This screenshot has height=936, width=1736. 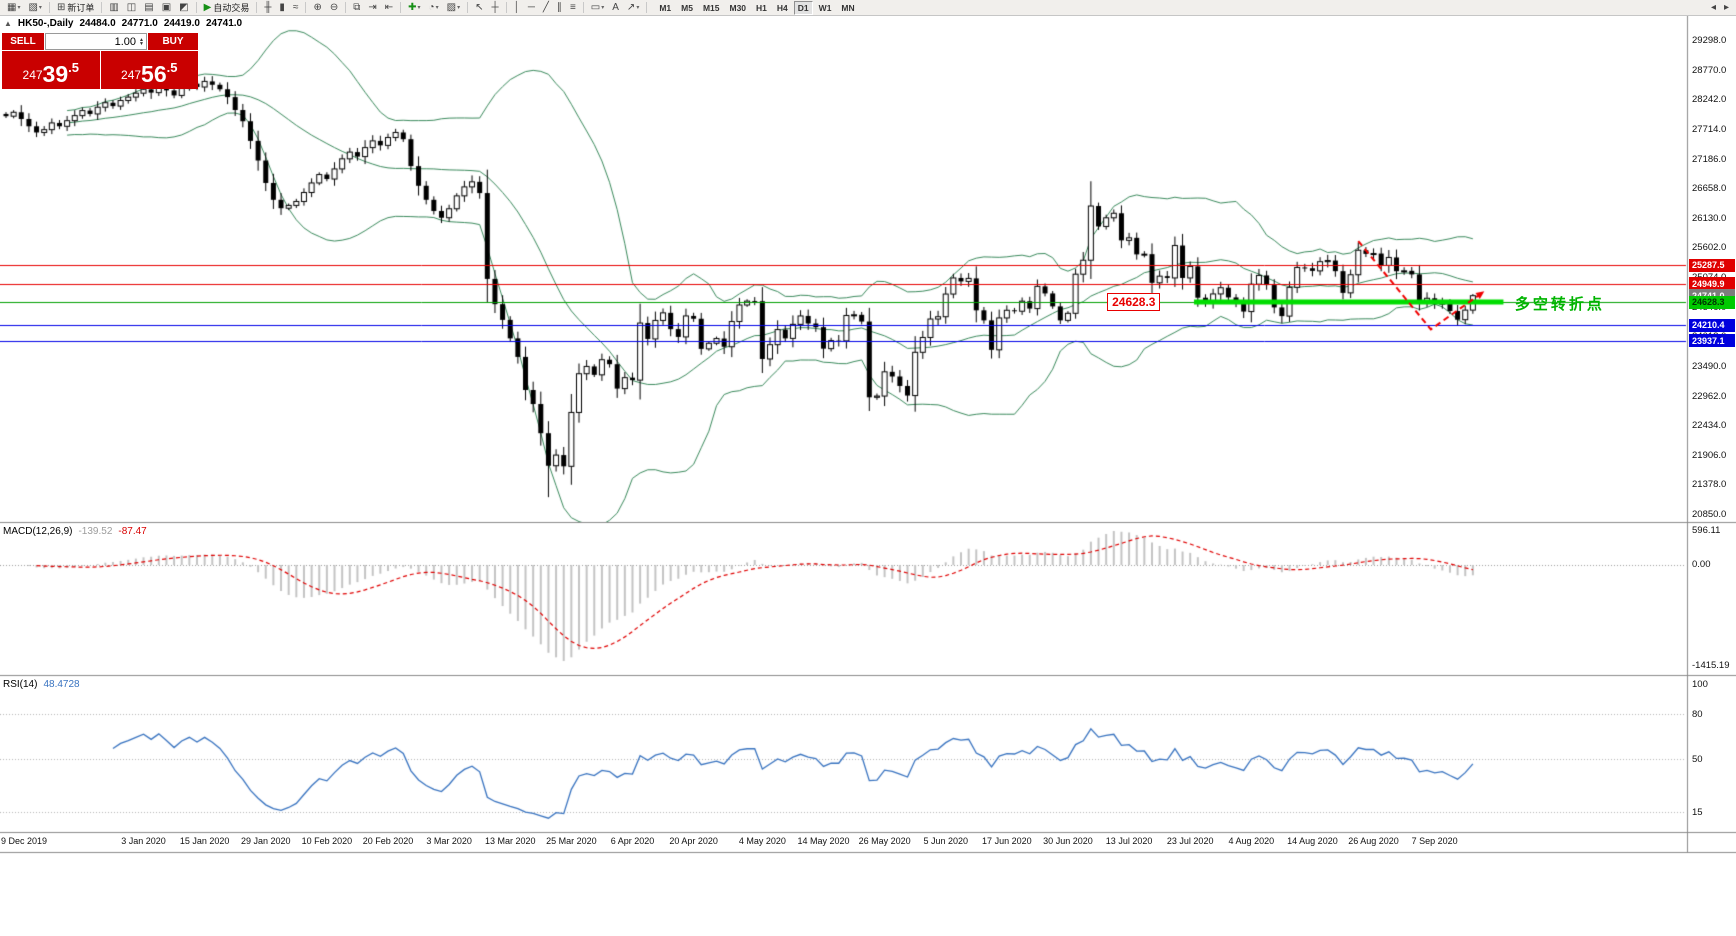 I want to click on timeframe-d1-button: D1, so click(x=803, y=7).